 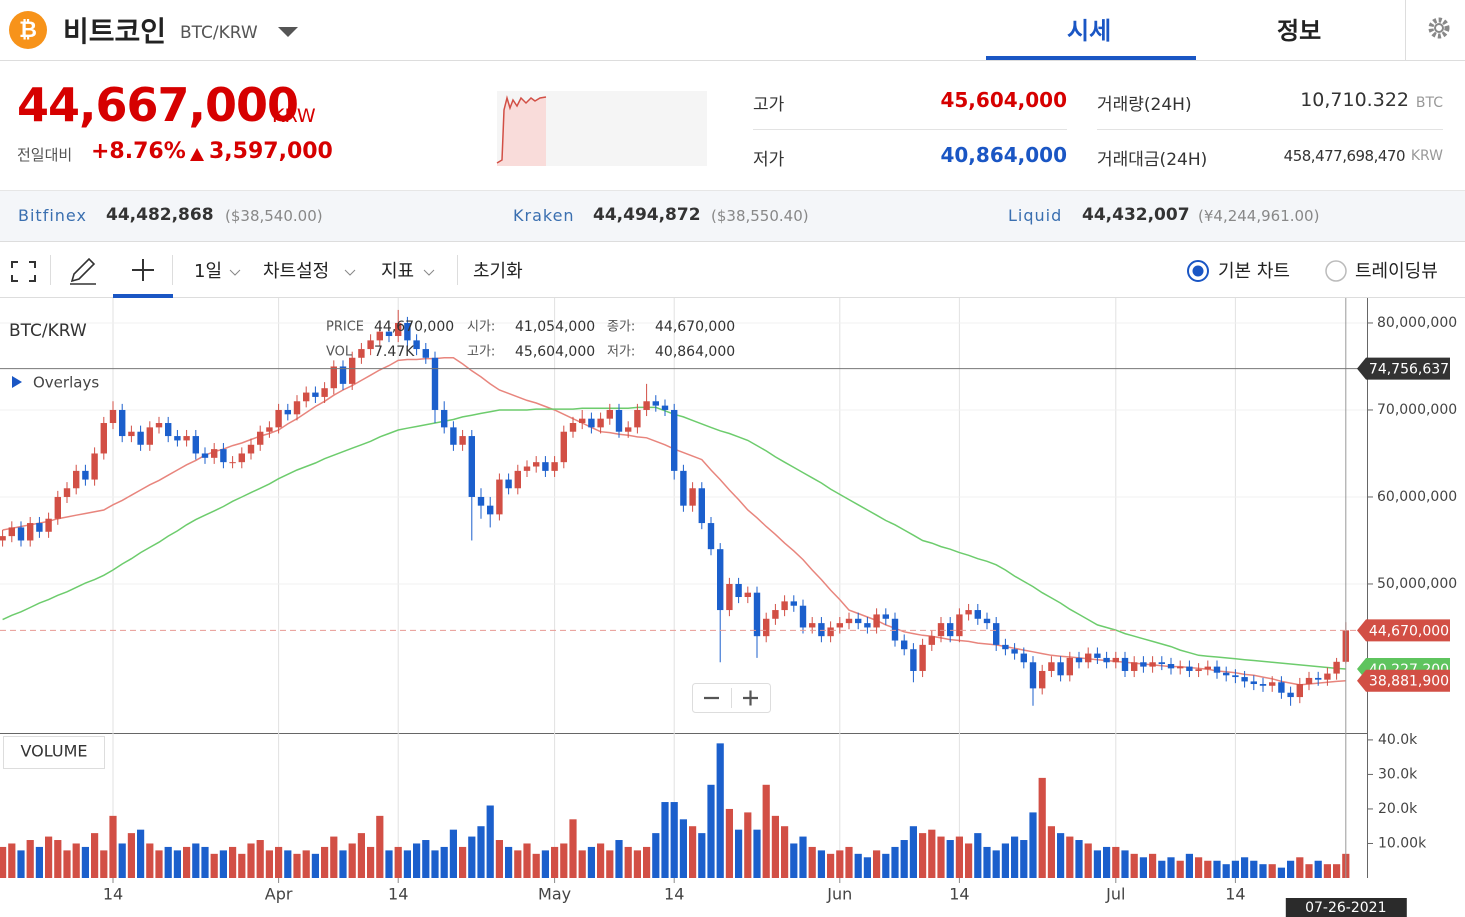 I want to click on radio-on, so click(x=1198, y=271).